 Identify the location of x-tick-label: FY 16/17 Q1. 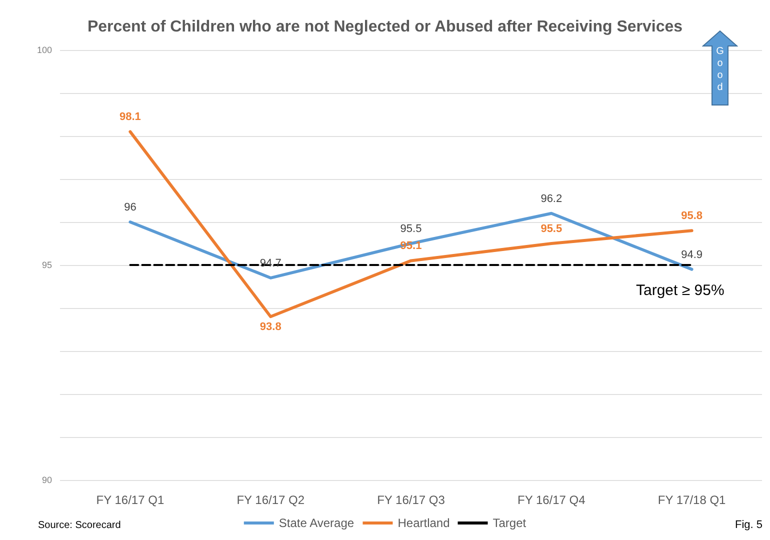
(130, 500).